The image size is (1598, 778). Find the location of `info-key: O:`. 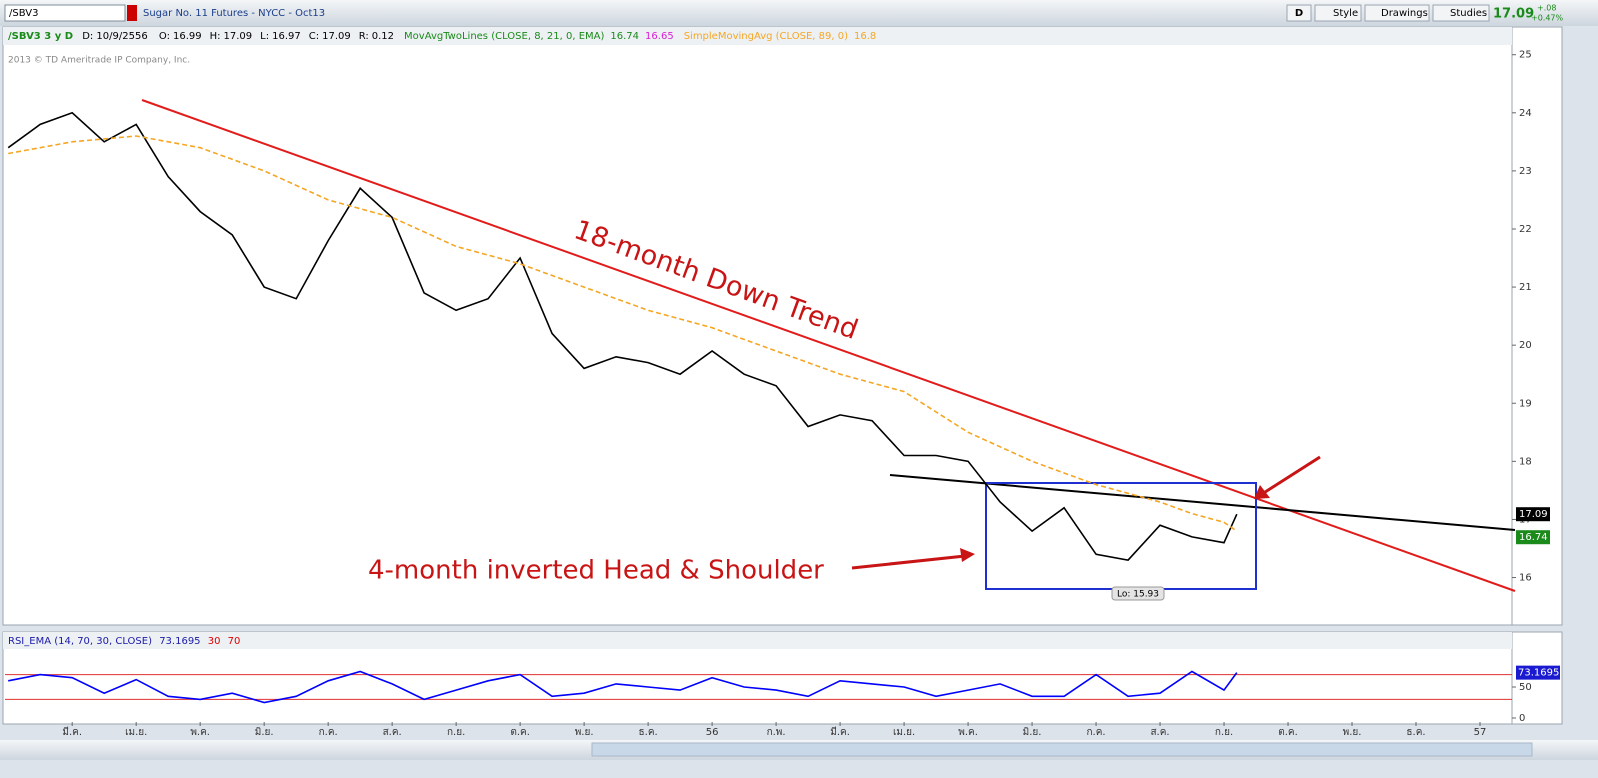

info-key: O: is located at coordinates (164, 36).